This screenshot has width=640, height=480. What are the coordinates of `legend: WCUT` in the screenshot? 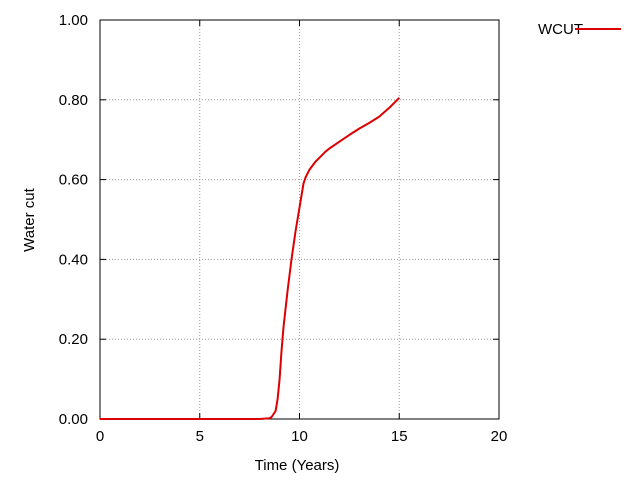 It's located at (579, 29).